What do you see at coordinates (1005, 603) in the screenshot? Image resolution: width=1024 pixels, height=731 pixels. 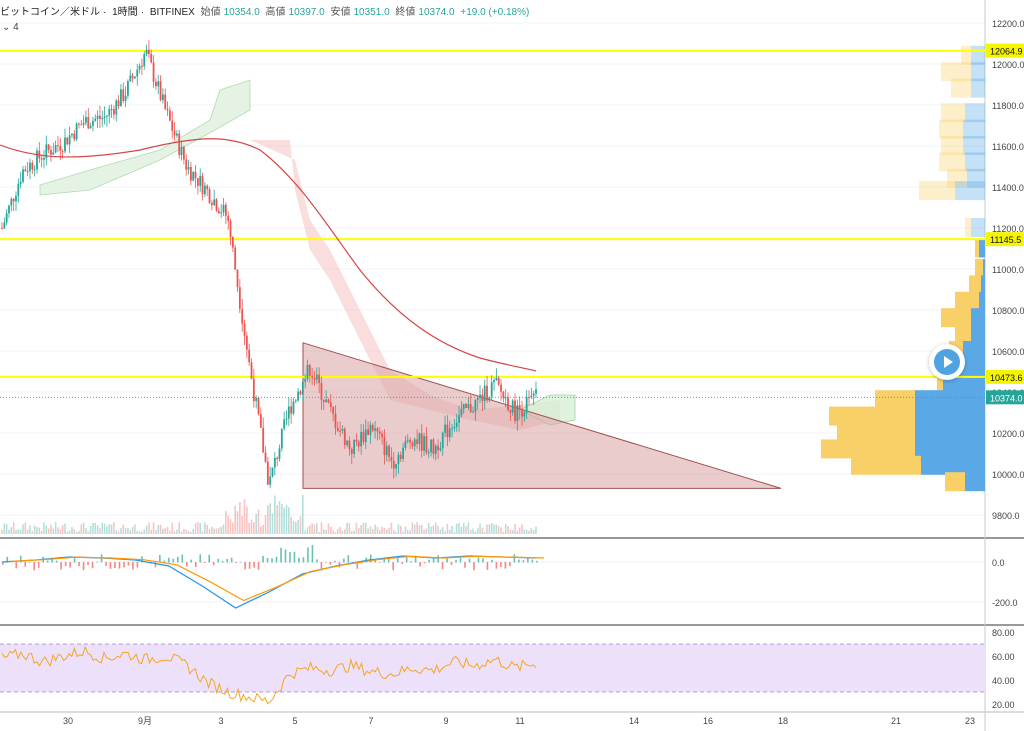 I see `y-tick-label: -200.0` at bounding box center [1005, 603].